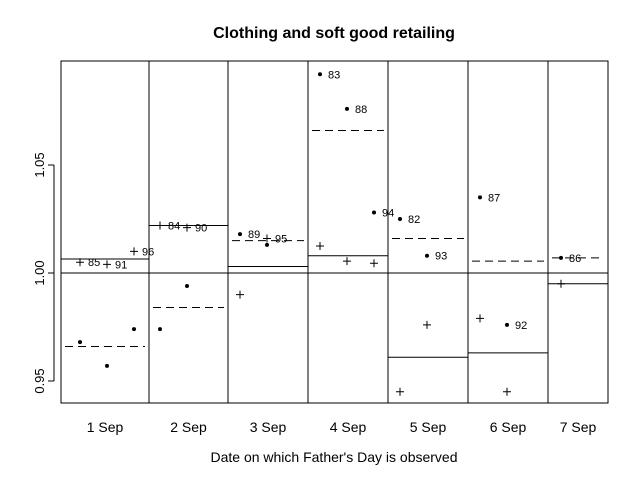  What do you see at coordinates (201, 229) in the screenshot?
I see `point-year-label: 90` at bounding box center [201, 229].